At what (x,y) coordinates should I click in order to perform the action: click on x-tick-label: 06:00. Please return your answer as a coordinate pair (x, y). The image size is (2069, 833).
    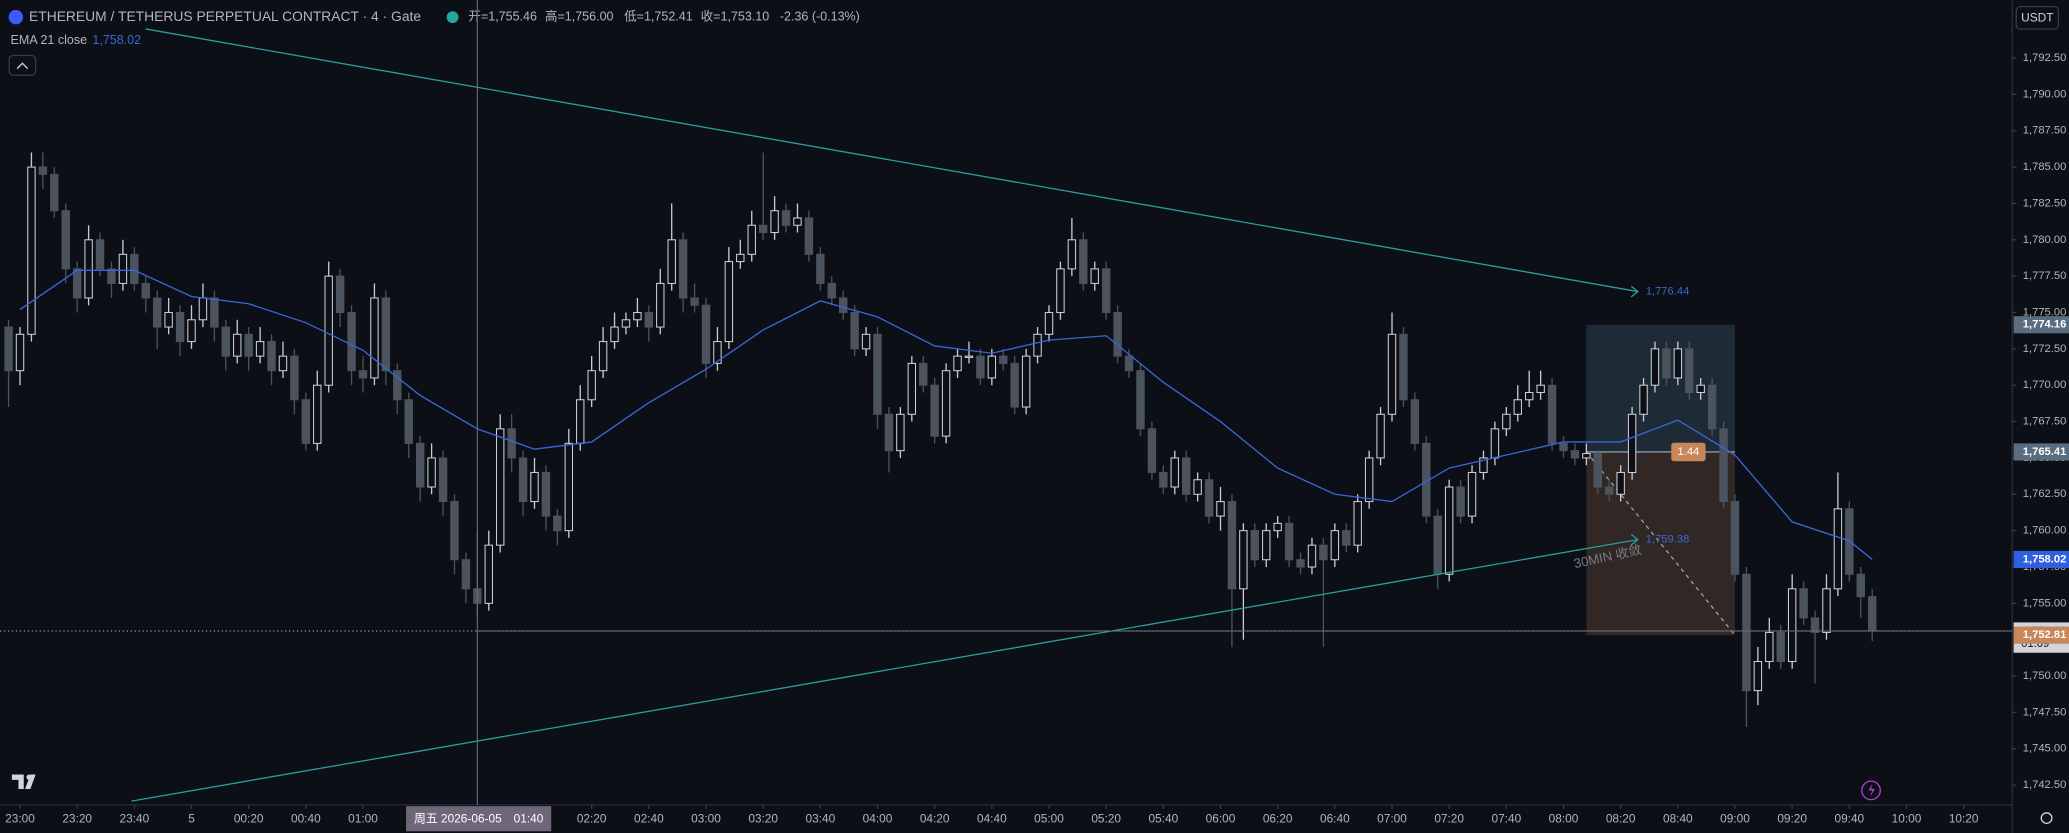
    Looking at the image, I should click on (1221, 819).